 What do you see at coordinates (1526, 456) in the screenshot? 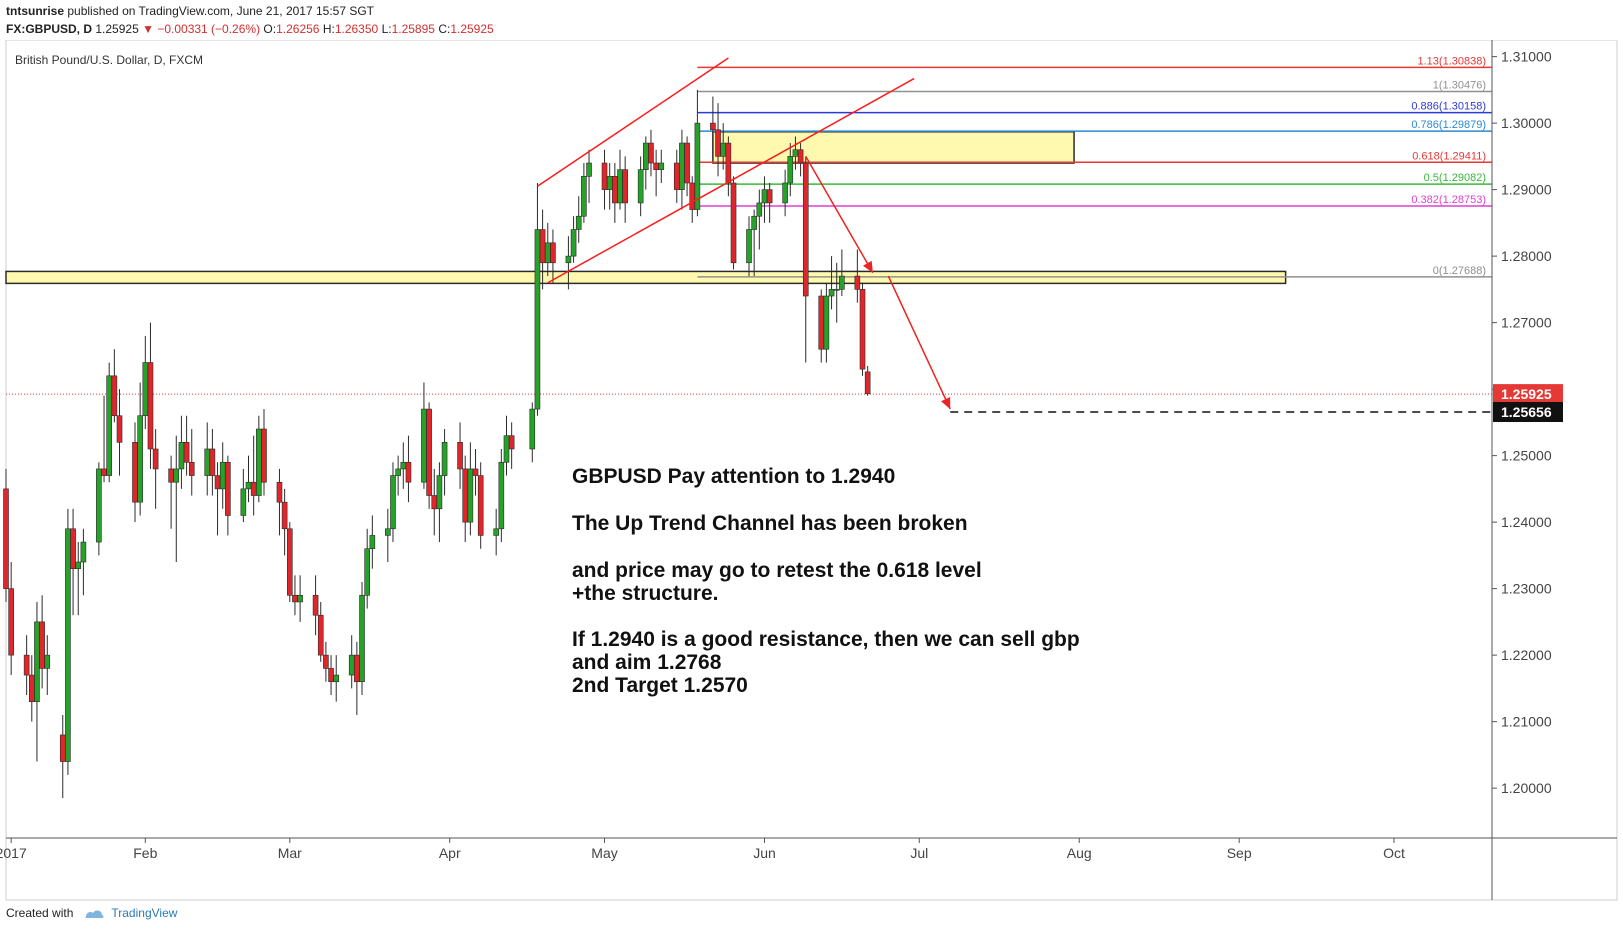
I see `y-tick-label: 1.25000` at bounding box center [1526, 456].